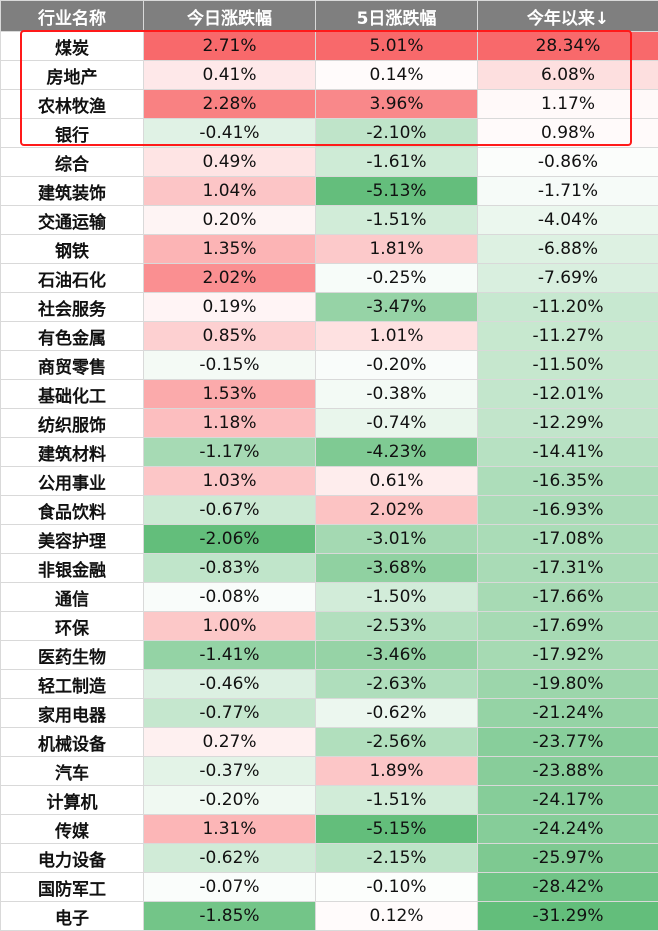  I want to click on table-row: 计算机-0.20%-1.51%-24.17%, so click(329, 800).